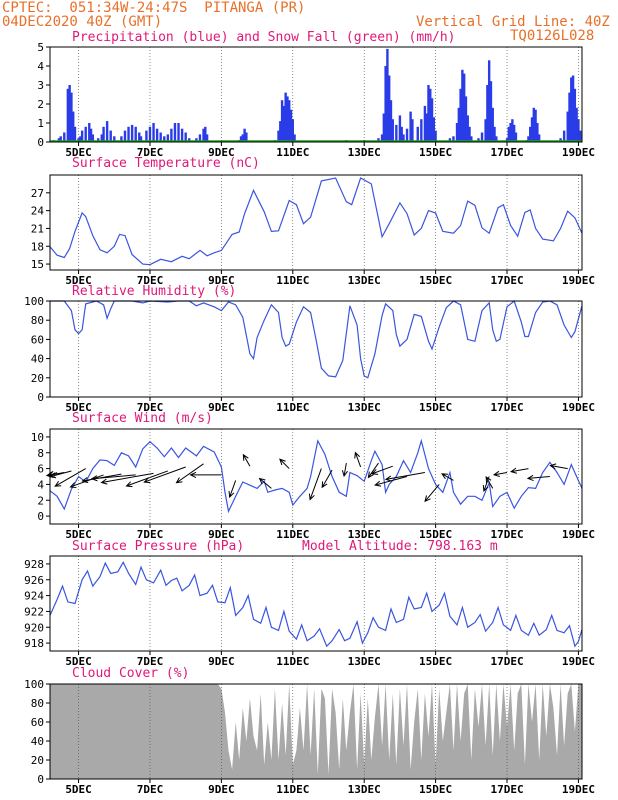  What do you see at coordinates (34, 684) in the screenshot?
I see `y-tick-label: 100` at bounding box center [34, 684].